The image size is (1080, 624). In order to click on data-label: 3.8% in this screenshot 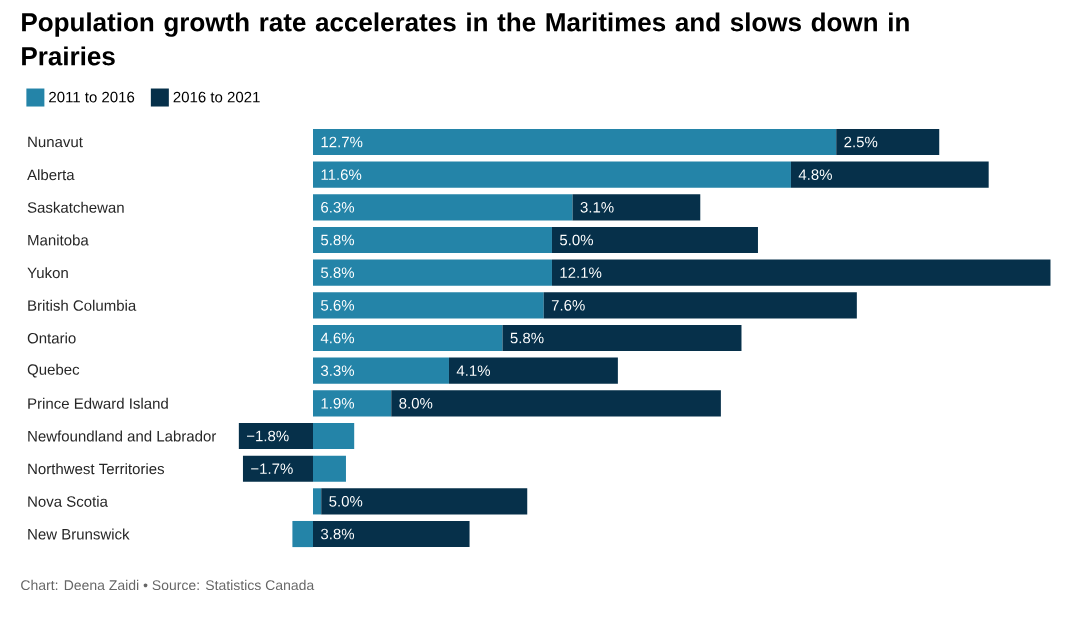, I will do `click(337, 534)`.